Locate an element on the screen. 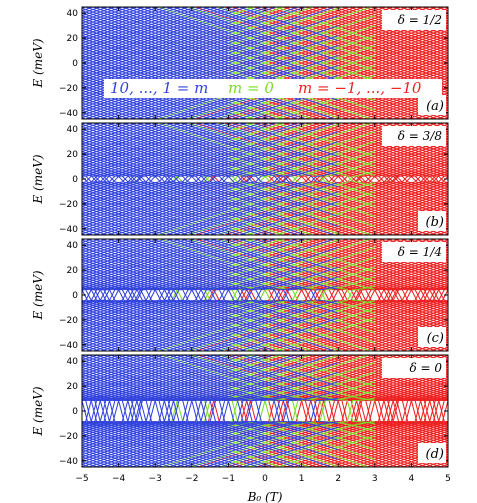 Image resolution: width=477 pixels, height=503 pixels. x-tick-label: 1 is located at coordinates (302, 479).